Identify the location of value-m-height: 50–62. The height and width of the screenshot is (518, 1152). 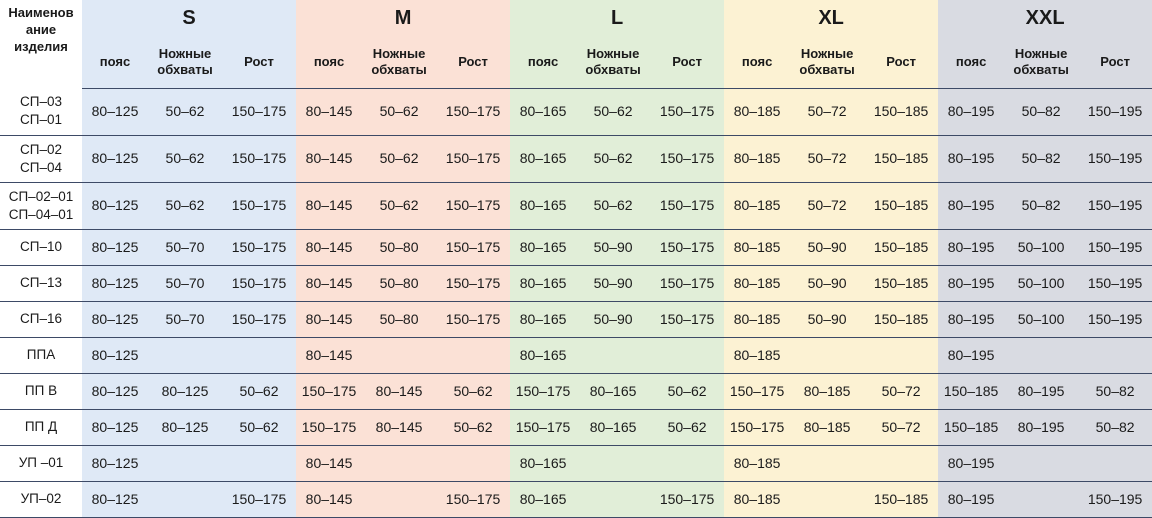
(473, 427).